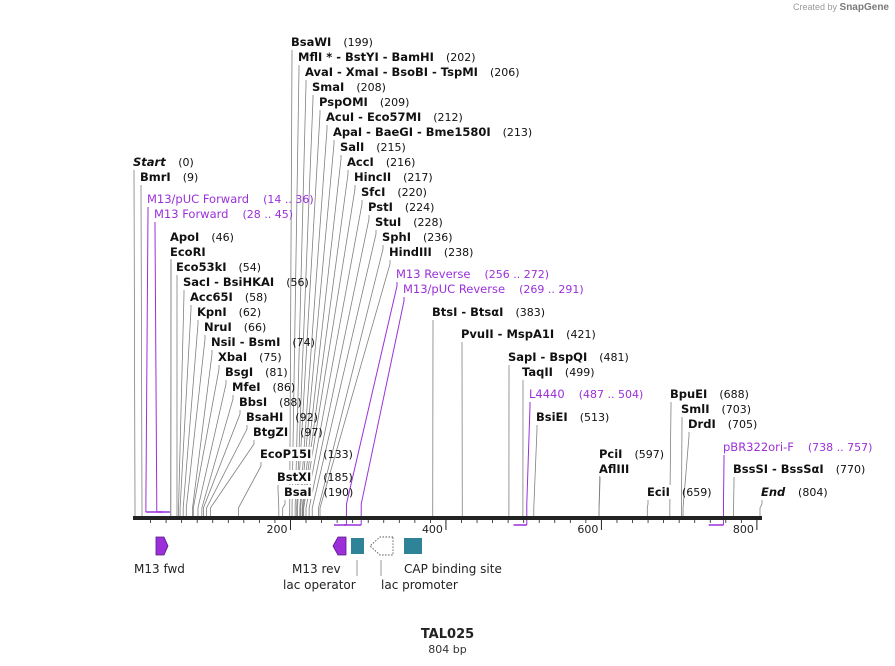  What do you see at coordinates (697, 492) in the screenshot?
I see `site-position-ecii: (659)` at bounding box center [697, 492].